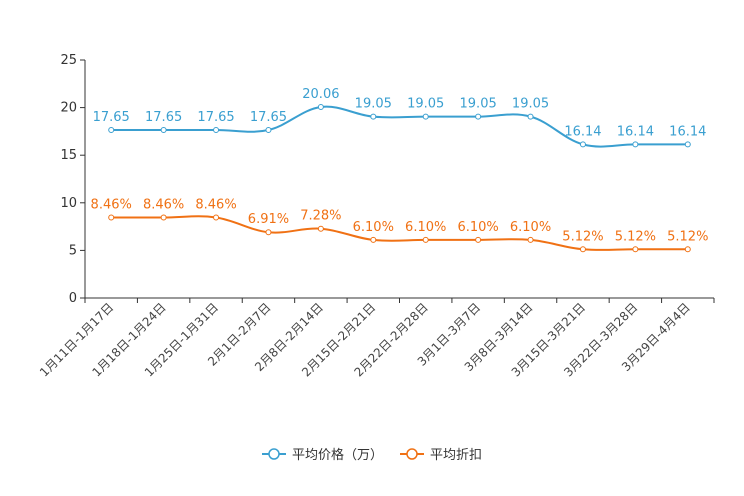 This screenshot has width=744, height=496. I want to click on legend: 平均价格（万） 平均折扣, so click(372, 455).